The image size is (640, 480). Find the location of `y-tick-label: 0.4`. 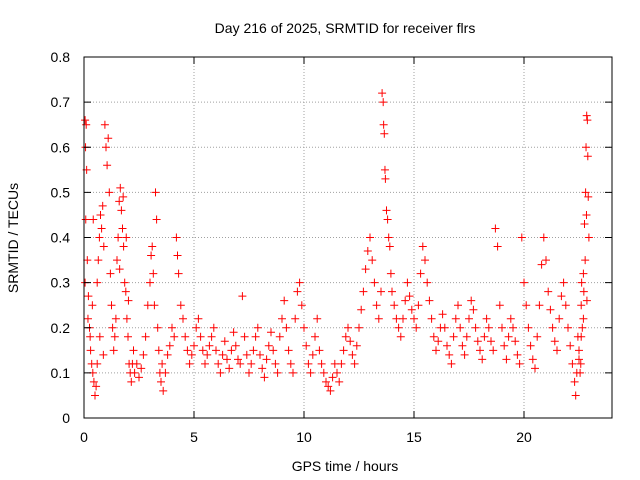

y-tick-label: 0.4 is located at coordinates (61, 238).